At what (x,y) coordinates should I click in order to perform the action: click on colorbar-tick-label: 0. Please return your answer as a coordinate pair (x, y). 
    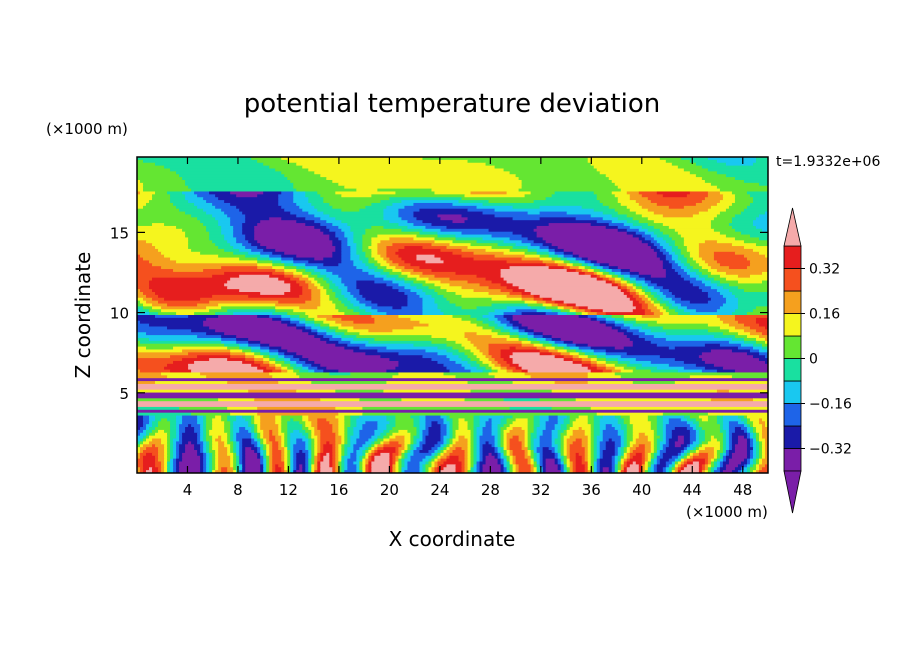
    Looking at the image, I should click on (813, 360).